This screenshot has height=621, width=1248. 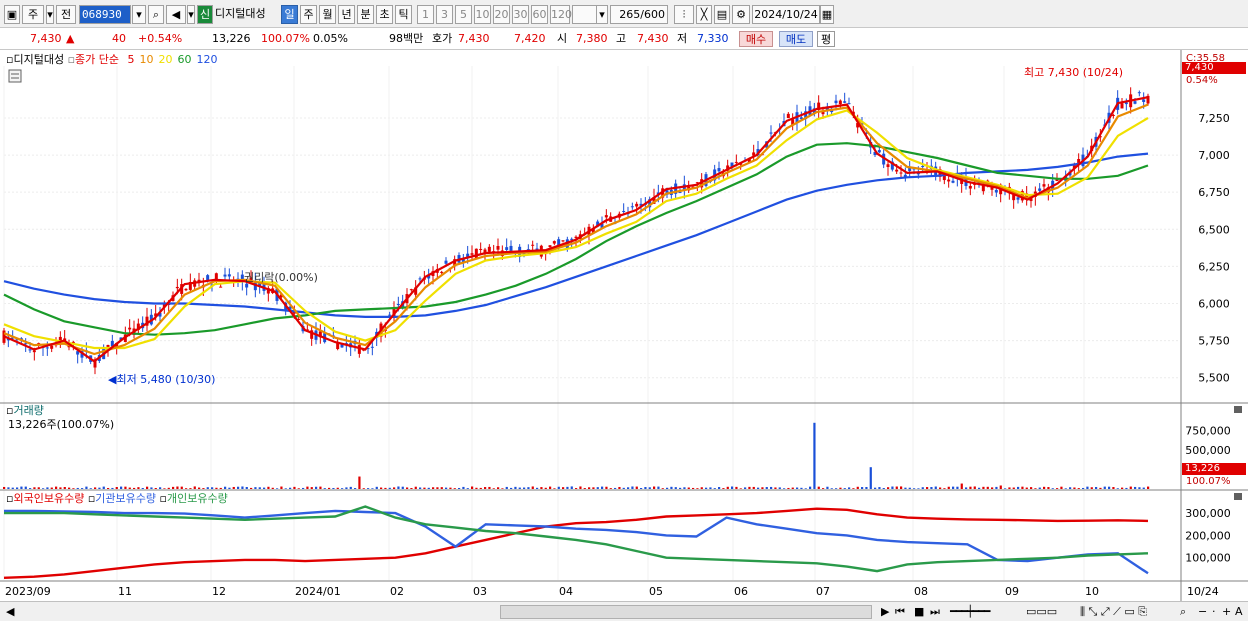 I want to click on legend-institution: 기관보유수량, so click(x=126, y=498).